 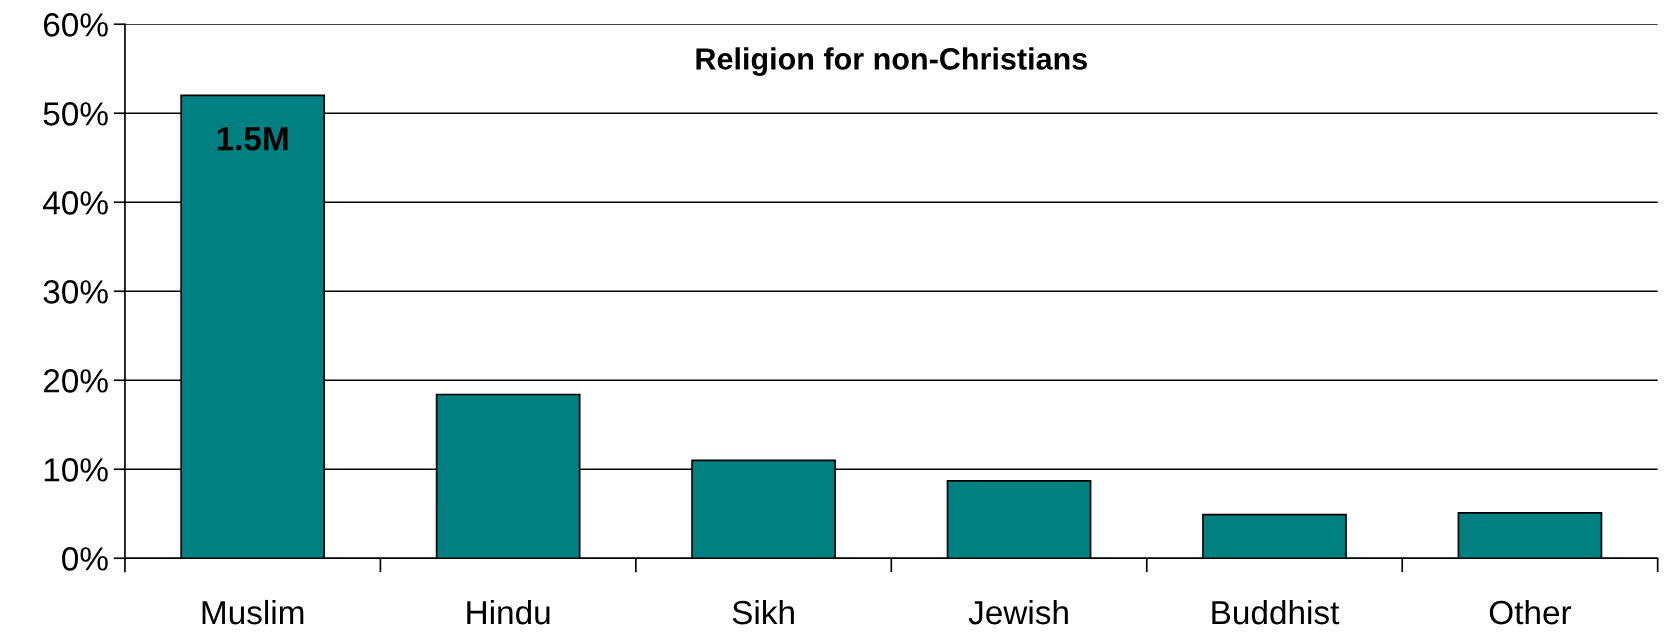 What do you see at coordinates (508, 612) in the screenshot?
I see `x-tick-label: Hindu` at bounding box center [508, 612].